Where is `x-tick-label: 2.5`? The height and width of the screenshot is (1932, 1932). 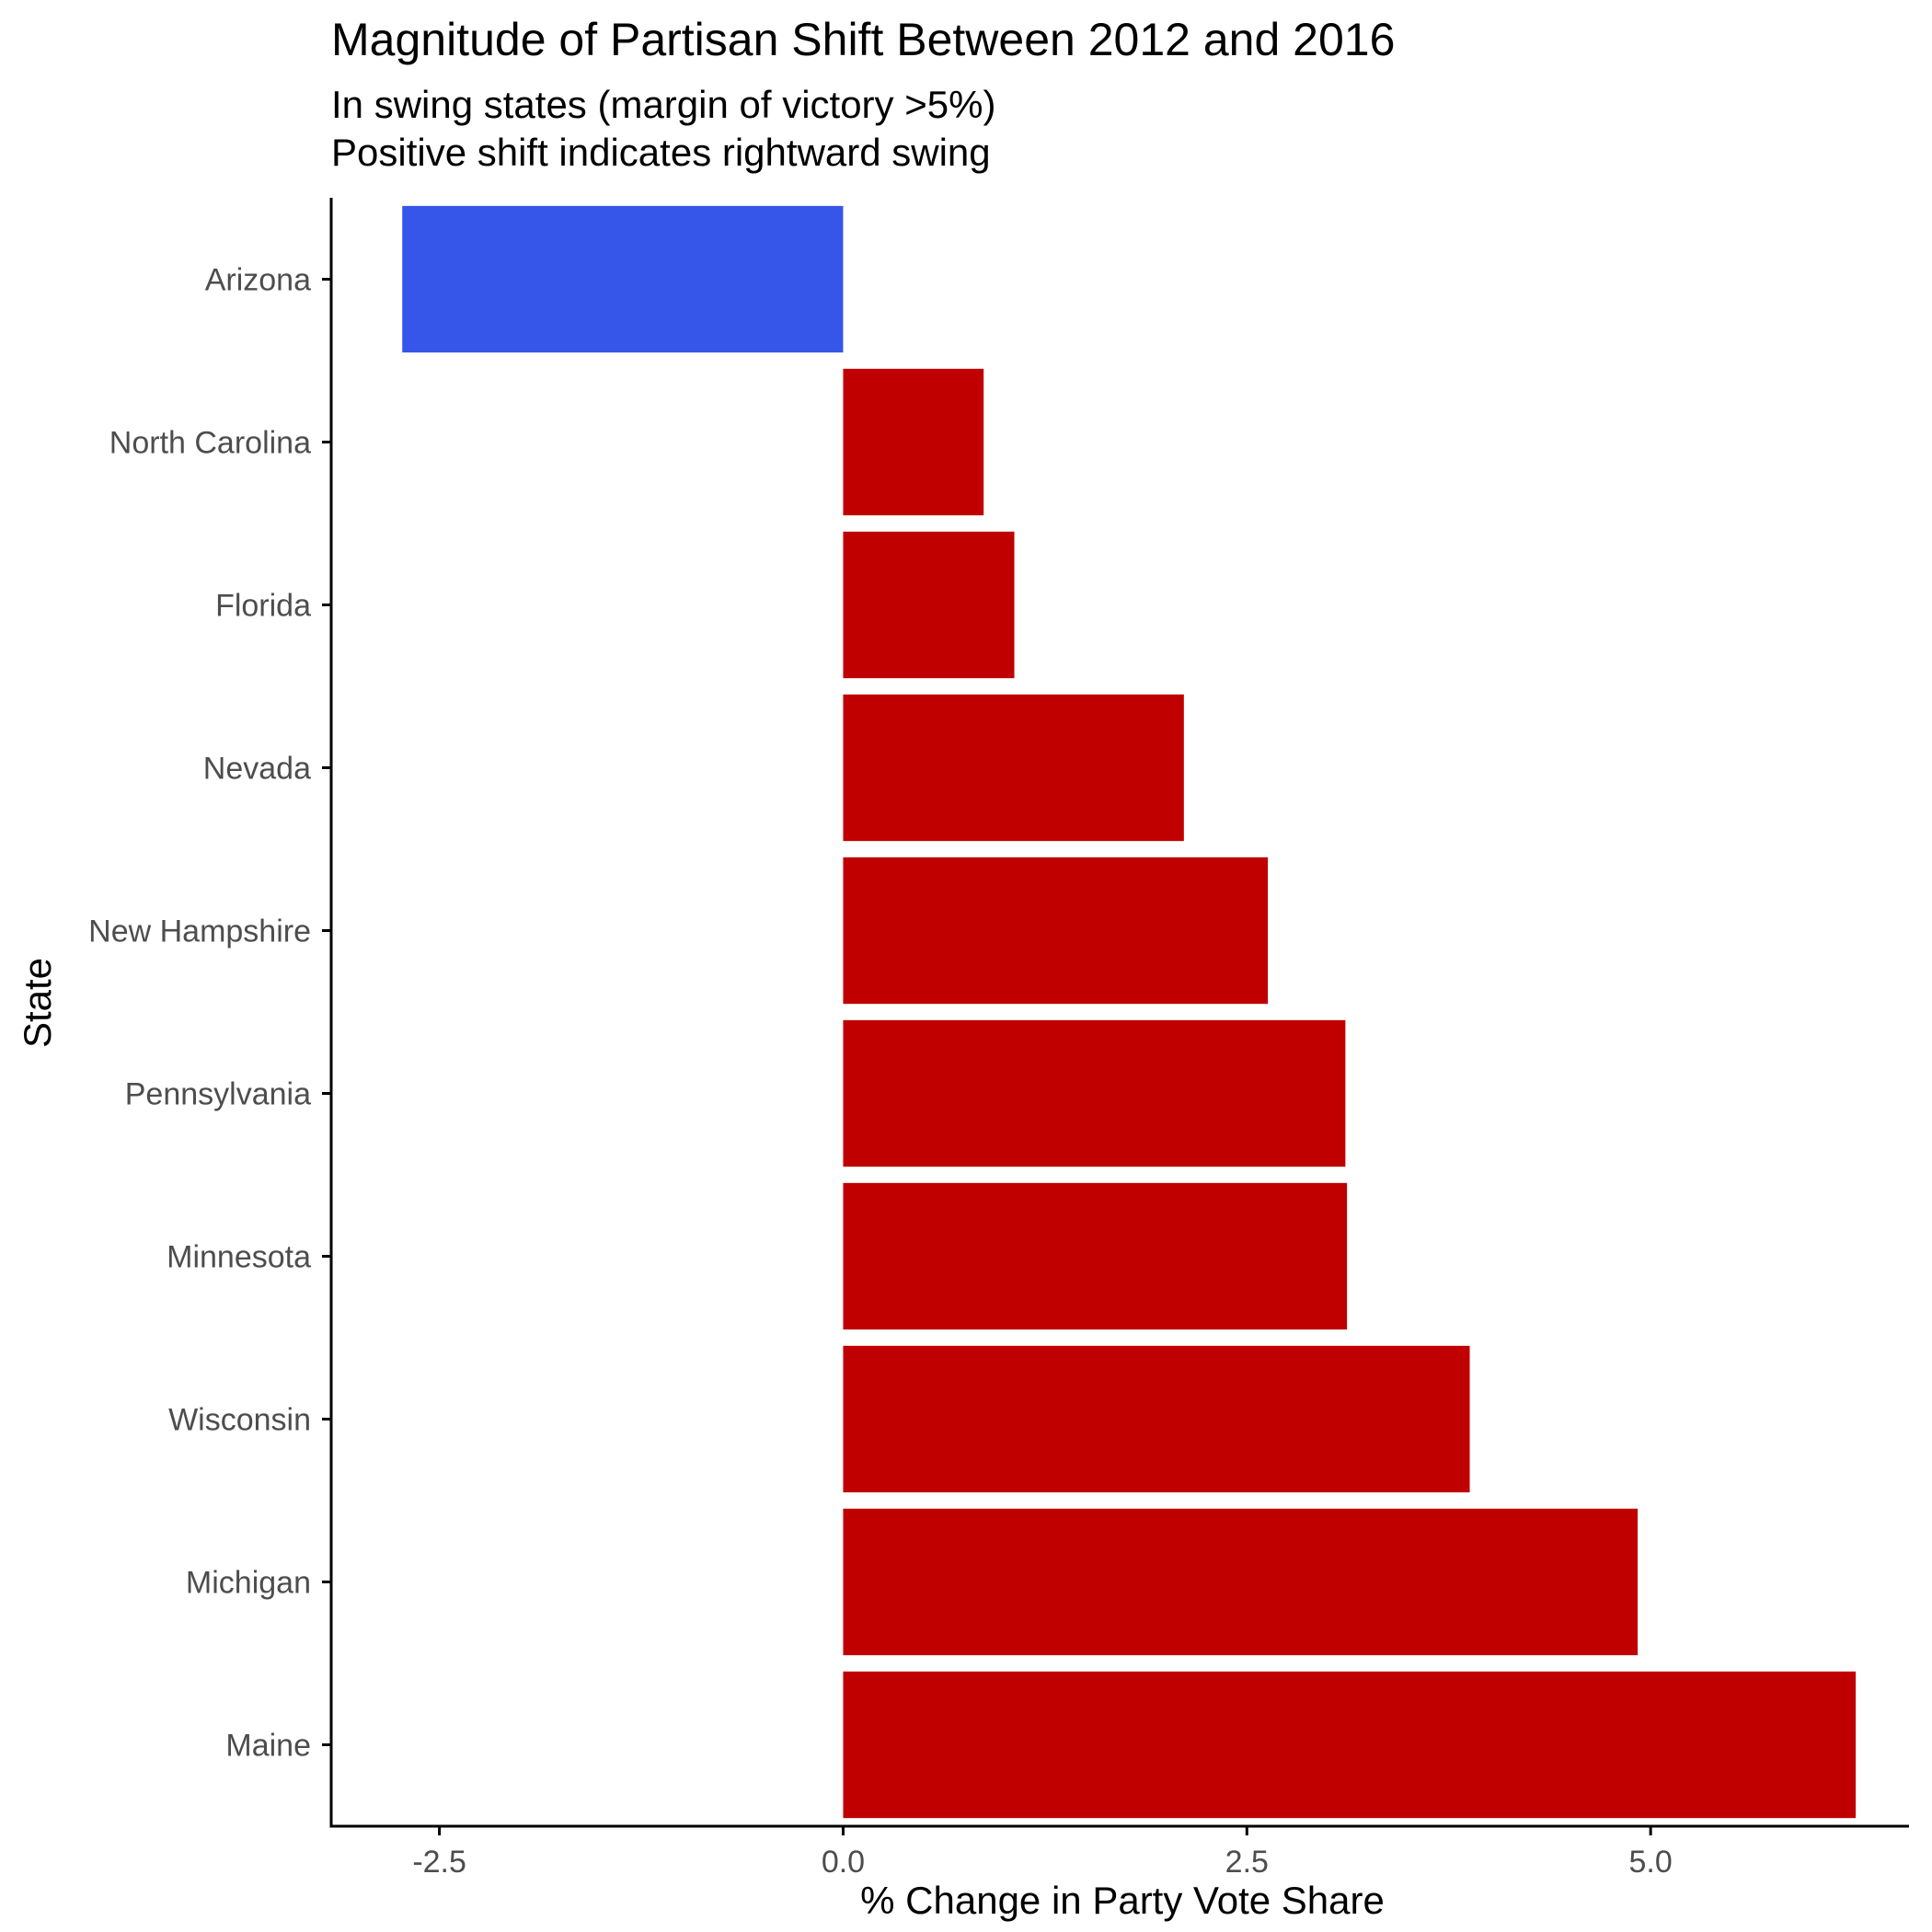 x-tick-label: 2.5 is located at coordinates (1247, 1862).